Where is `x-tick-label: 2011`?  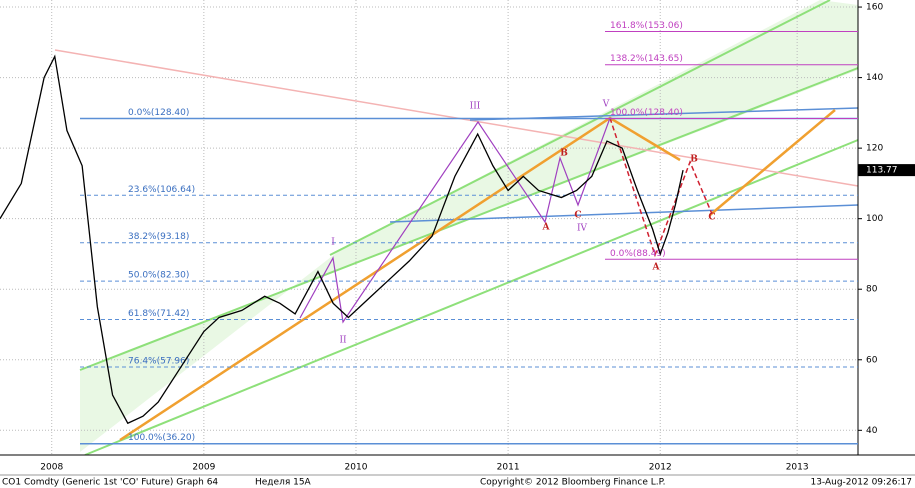 x-tick-label: 2011 is located at coordinates (508, 468).